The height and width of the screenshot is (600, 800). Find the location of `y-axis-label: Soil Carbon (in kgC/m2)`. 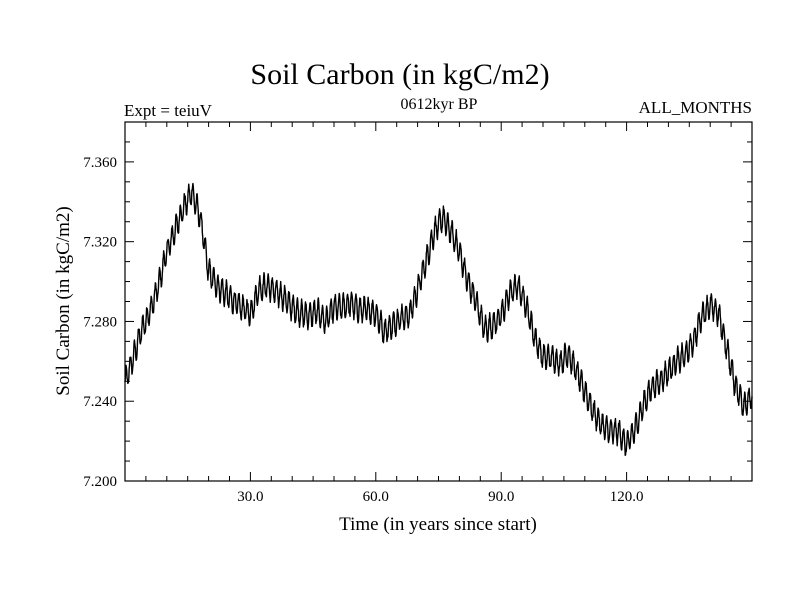

y-axis-label: Soil Carbon (in kgC/m2) is located at coordinates (63, 300).